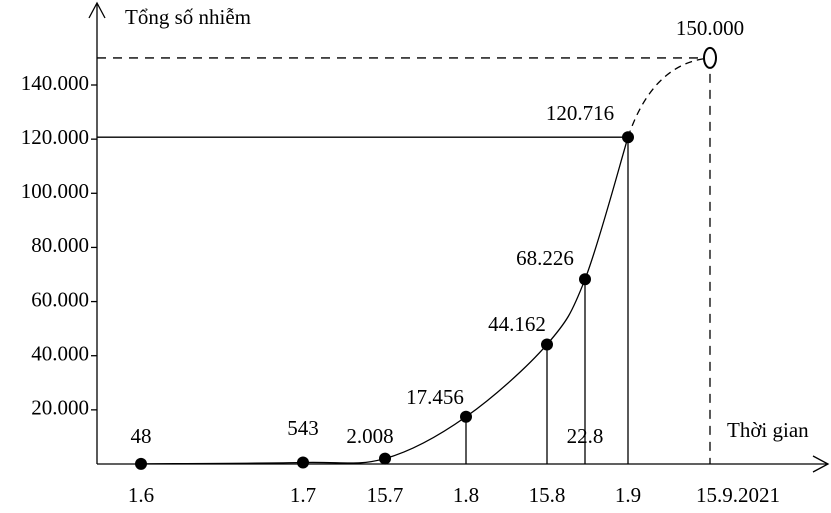 This screenshot has width=831, height=513. What do you see at coordinates (628, 495) in the screenshot?
I see `x-tick-label: 1.9` at bounding box center [628, 495].